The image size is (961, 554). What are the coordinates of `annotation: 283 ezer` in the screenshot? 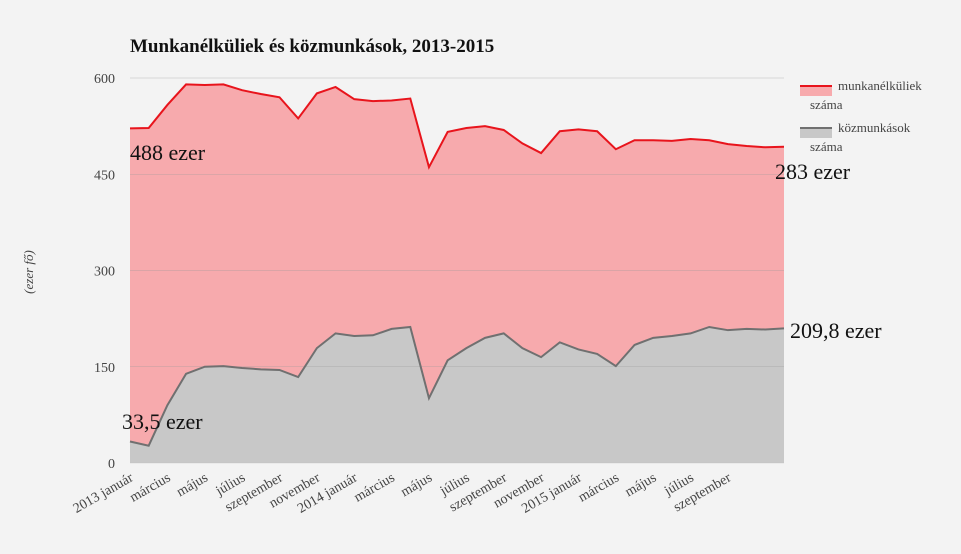 It's located at (813, 171).